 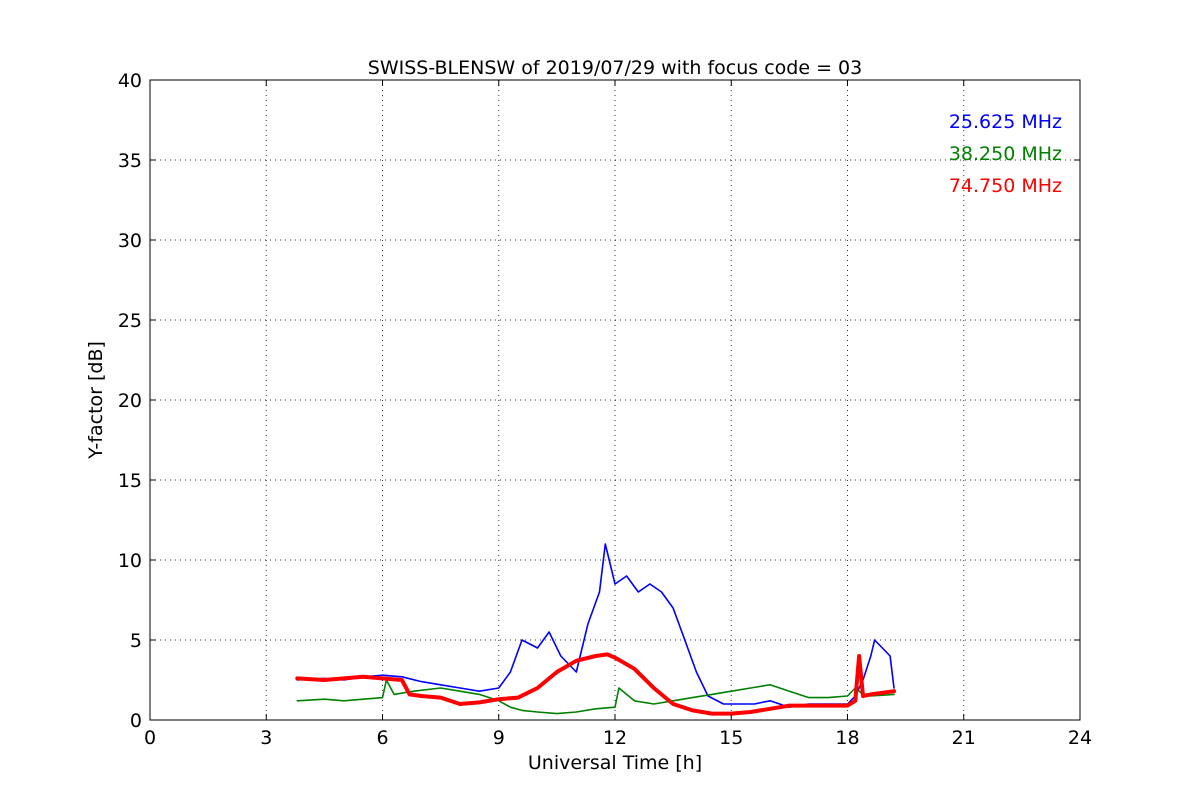 What do you see at coordinates (130, 481) in the screenshot?
I see `y-tick-label: 15` at bounding box center [130, 481].